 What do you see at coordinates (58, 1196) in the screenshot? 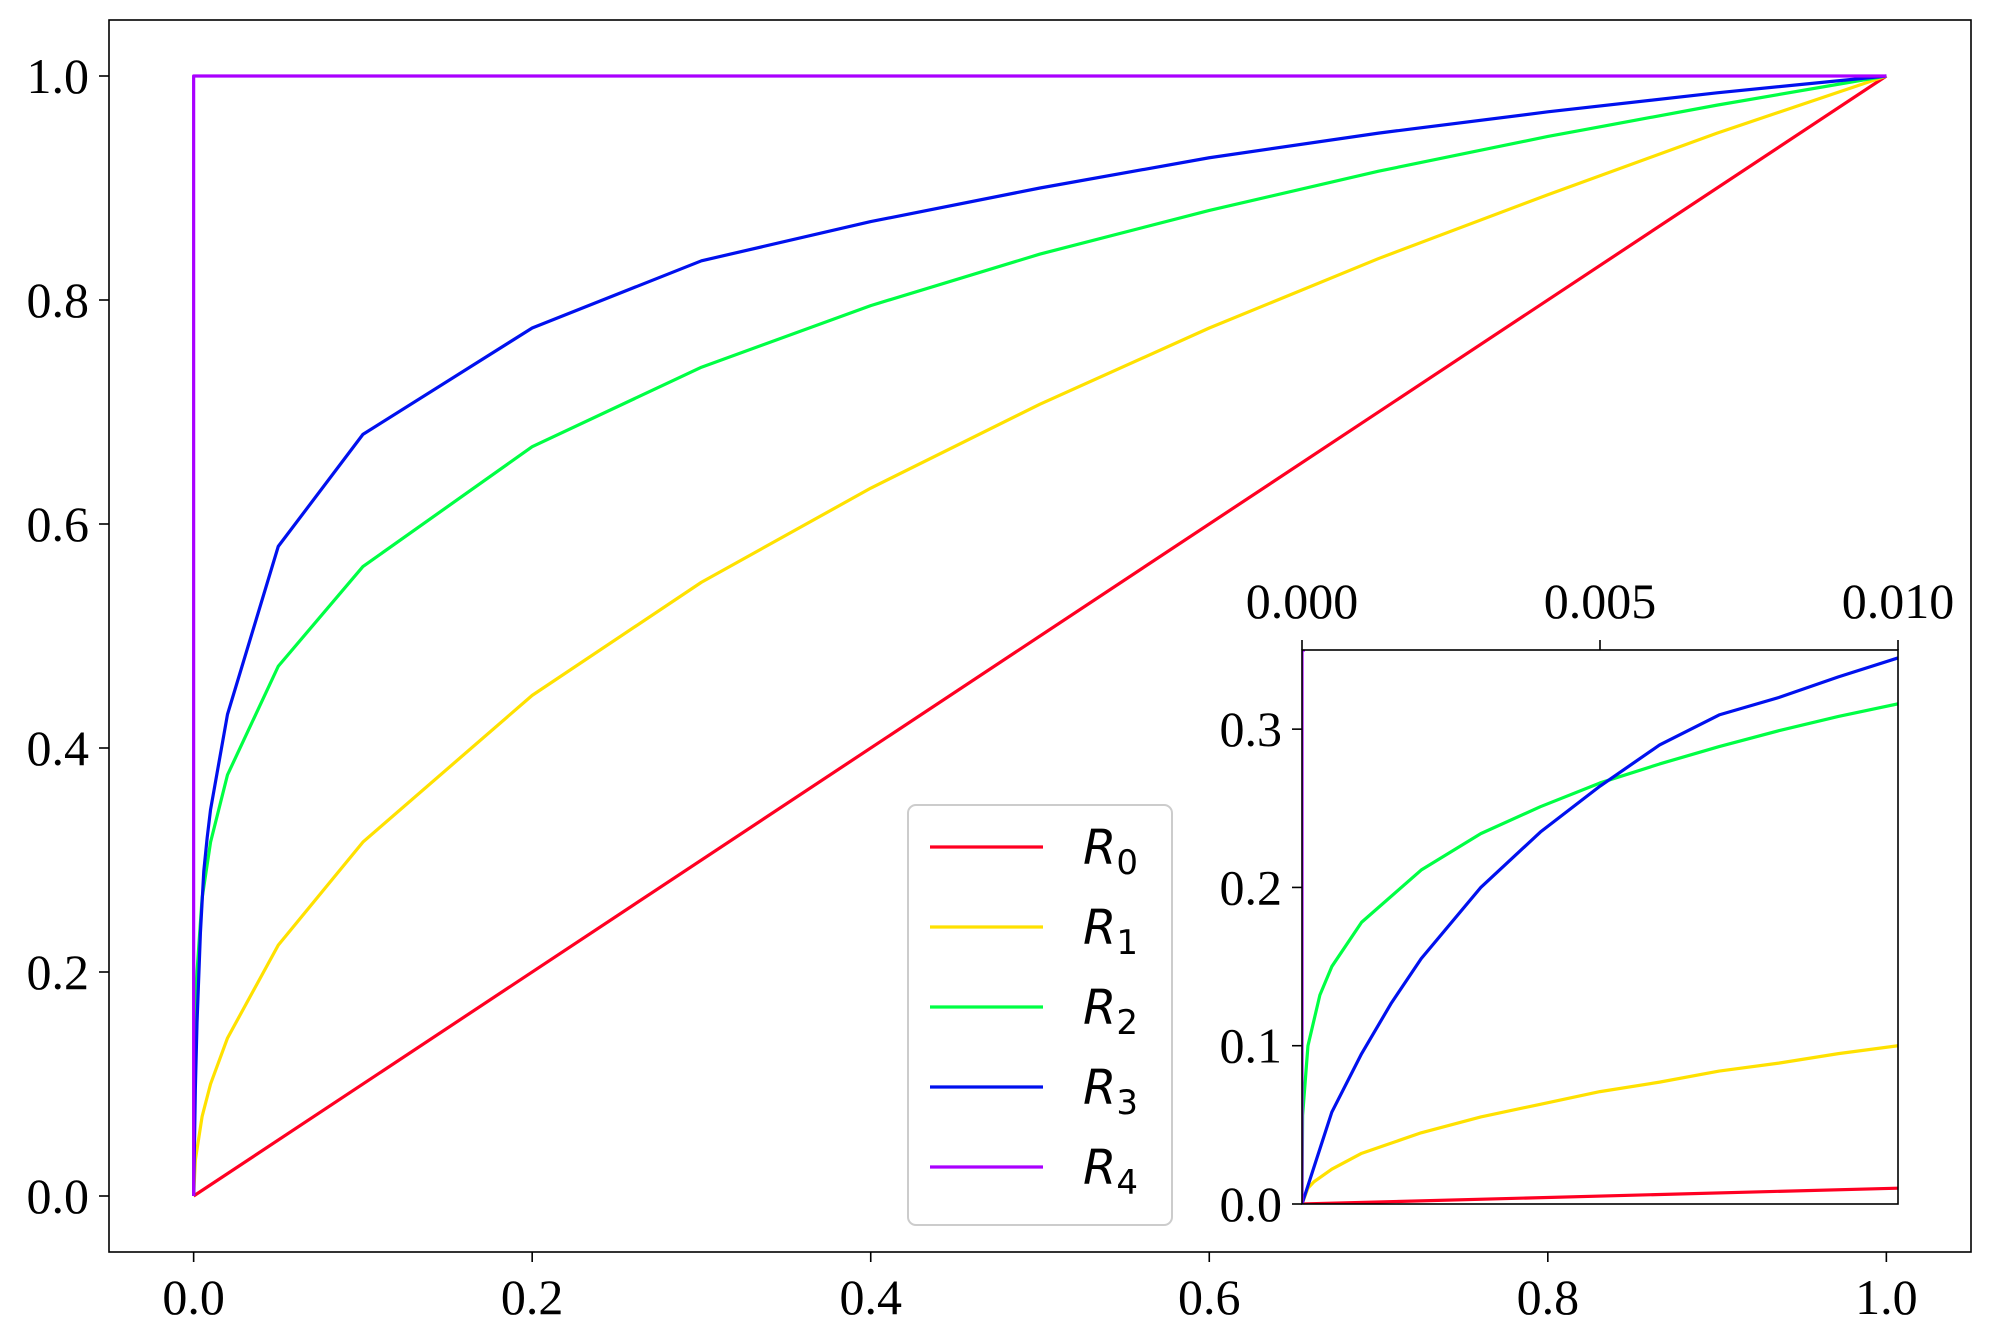
I see `main-y-tick-label: 0.0` at bounding box center [58, 1196].